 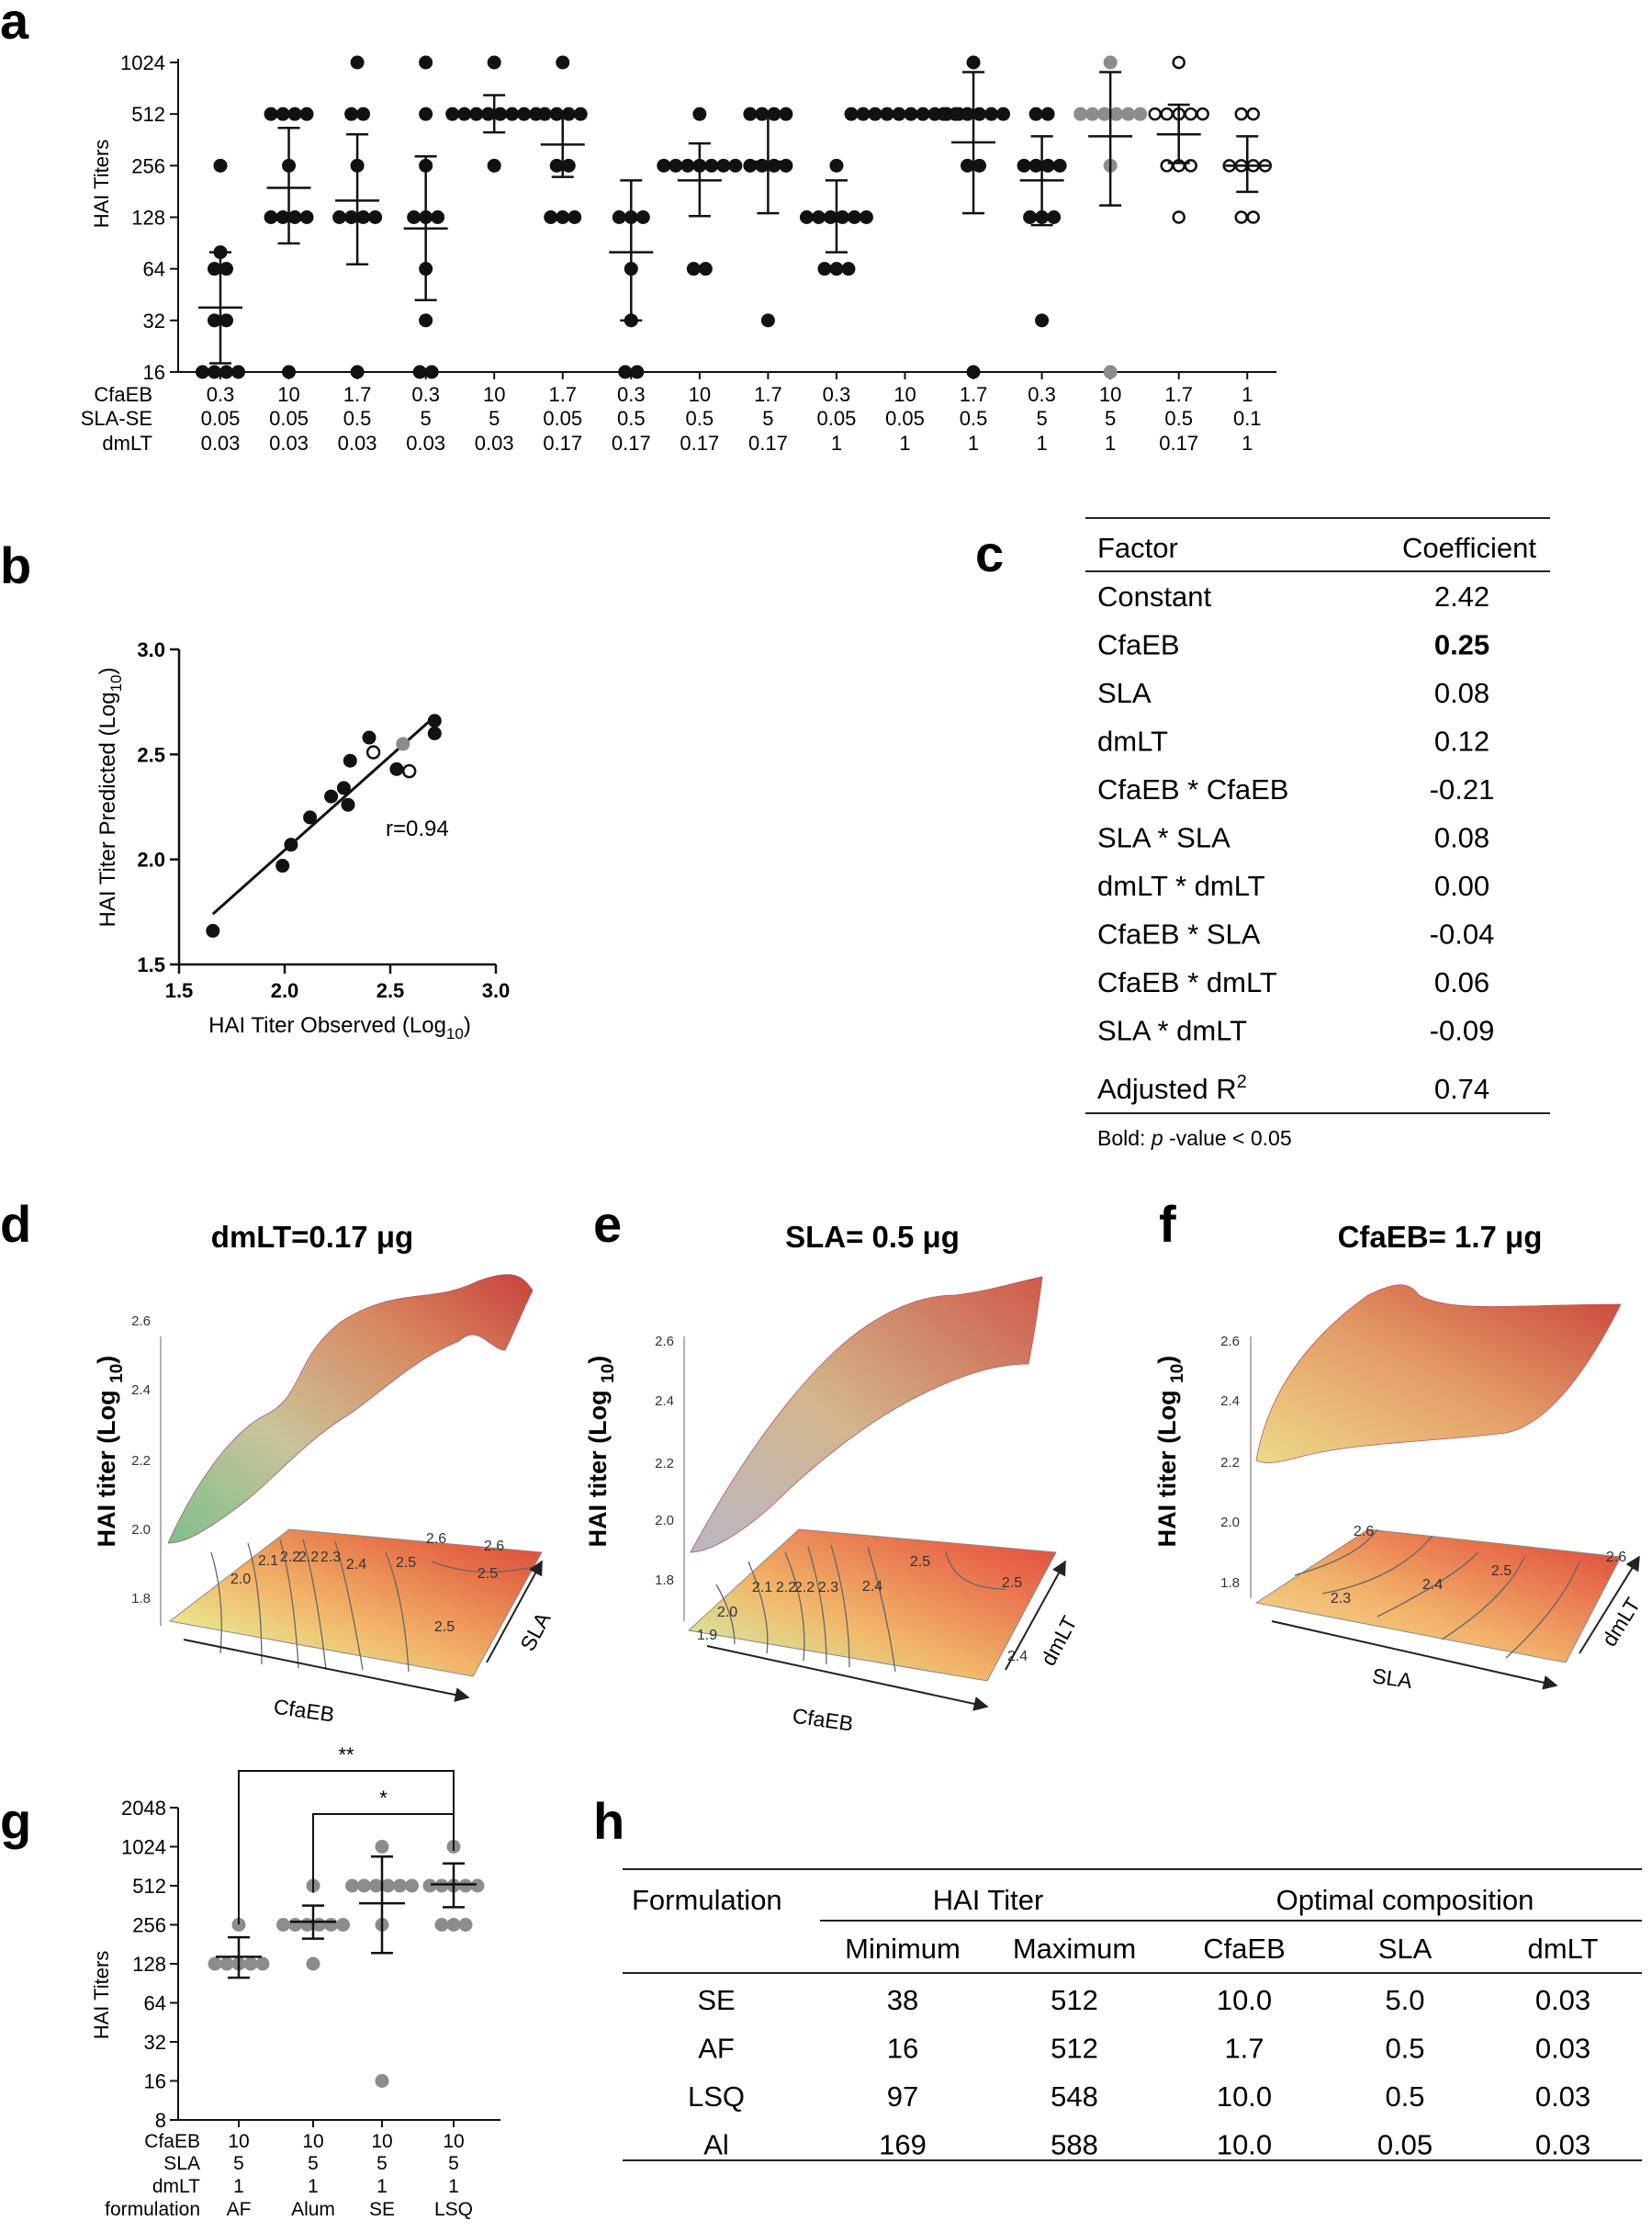 What do you see at coordinates (1616, 1557) in the screenshot?
I see `panel-f-contour-label: 2.6` at bounding box center [1616, 1557].